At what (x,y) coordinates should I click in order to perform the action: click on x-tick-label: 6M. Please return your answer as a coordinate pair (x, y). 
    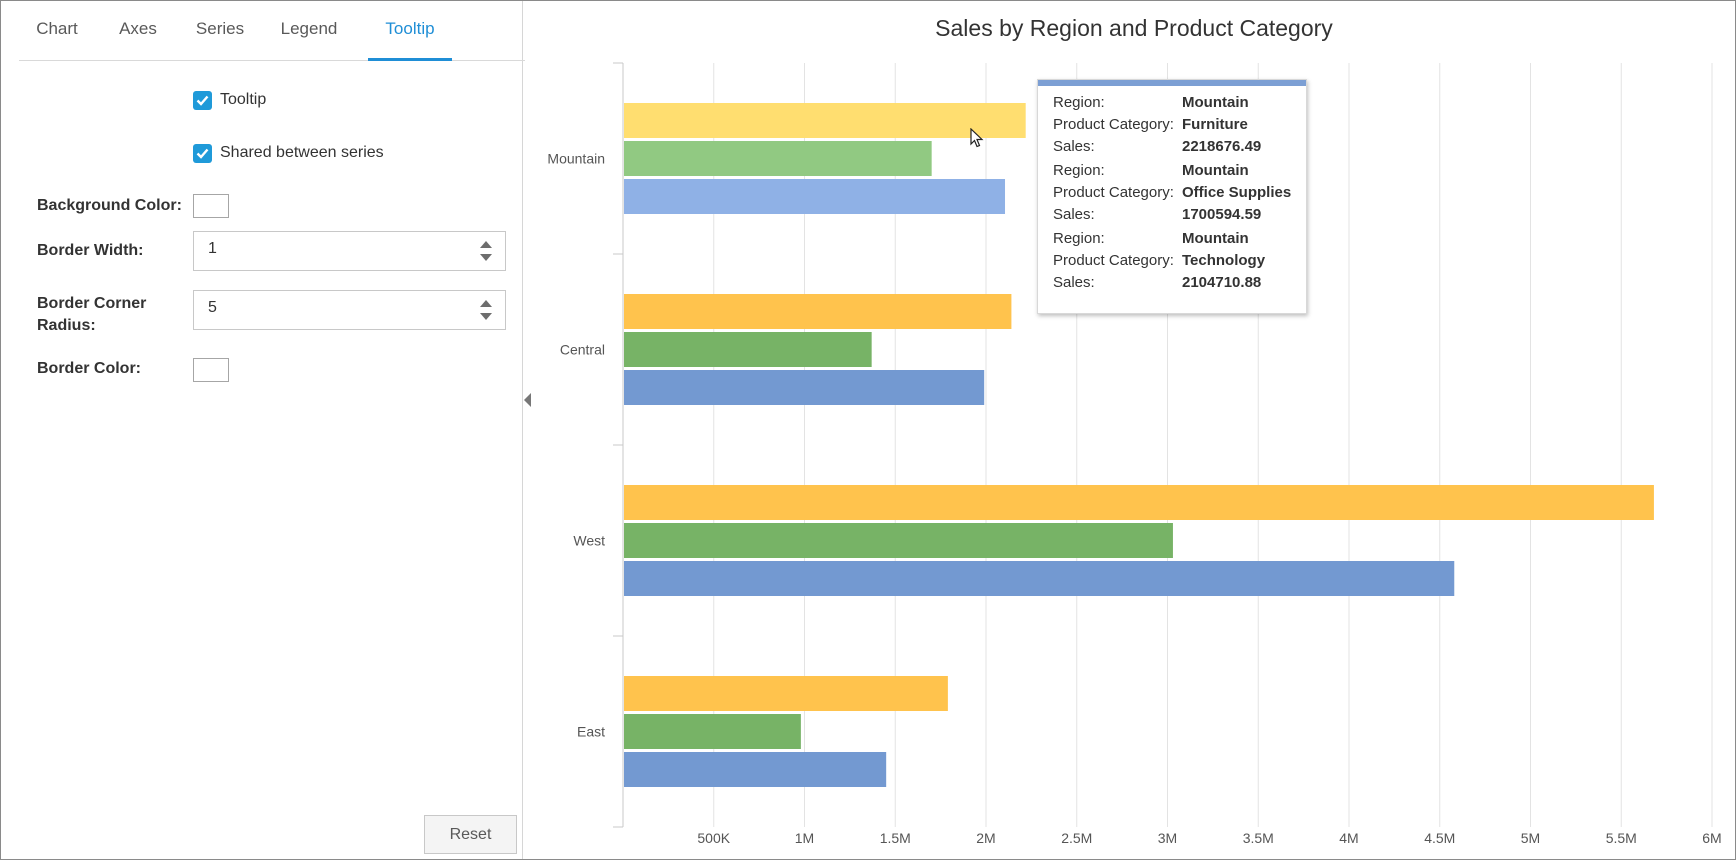
    Looking at the image, I should click on (1711, 838).